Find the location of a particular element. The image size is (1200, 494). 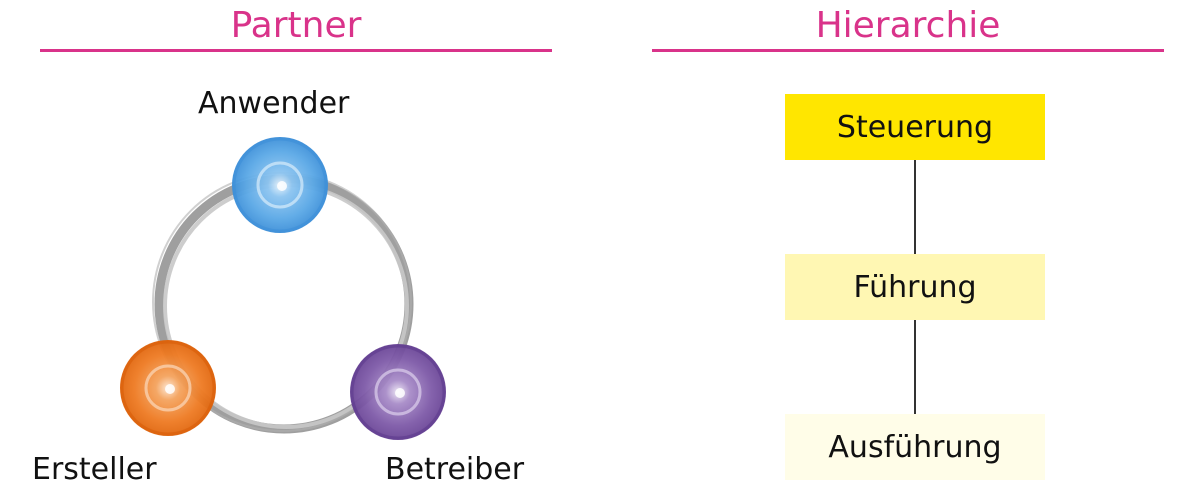

hierarchie-title: Hierarchie is located at coordinates (908, 25).